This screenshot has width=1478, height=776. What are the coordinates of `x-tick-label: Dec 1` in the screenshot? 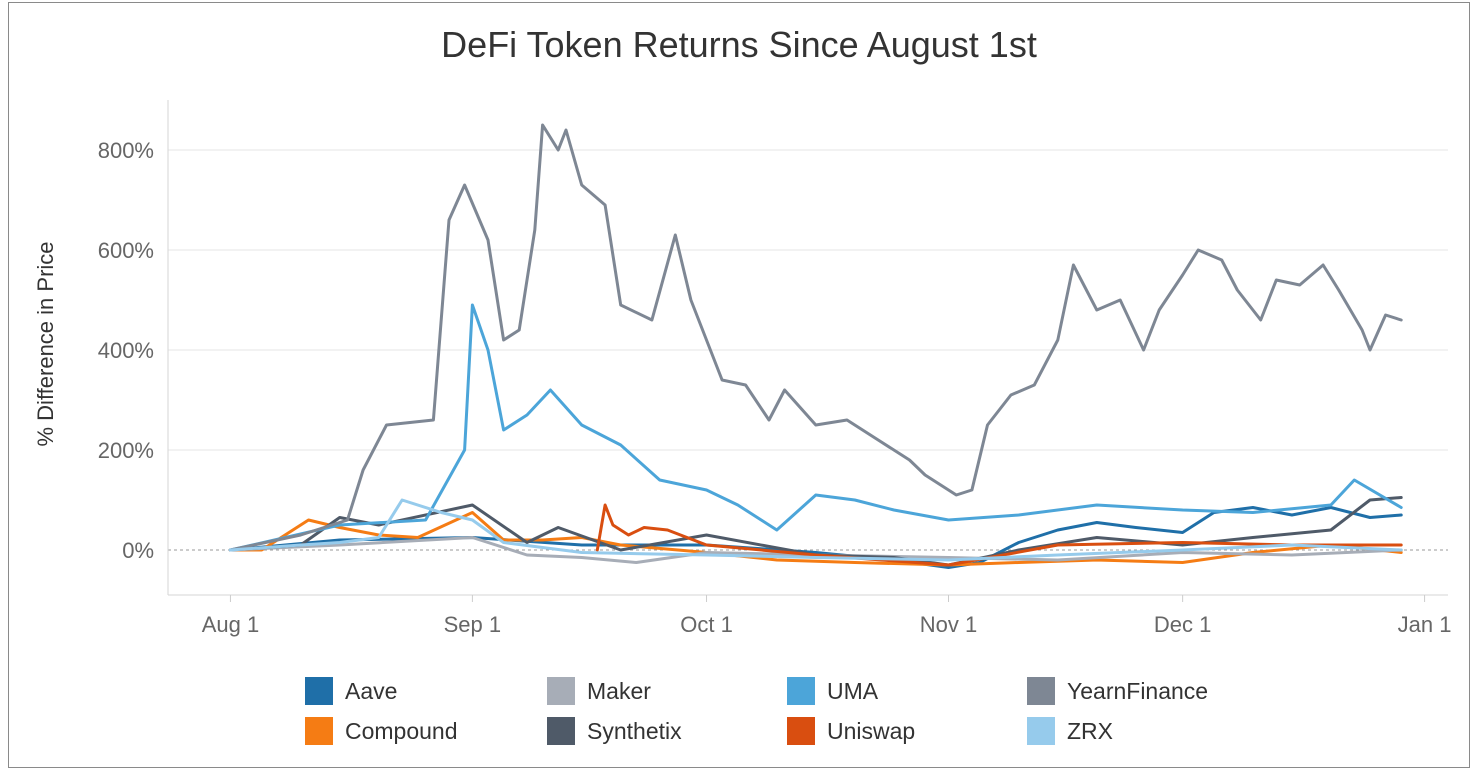 It's located at (1182, 624).